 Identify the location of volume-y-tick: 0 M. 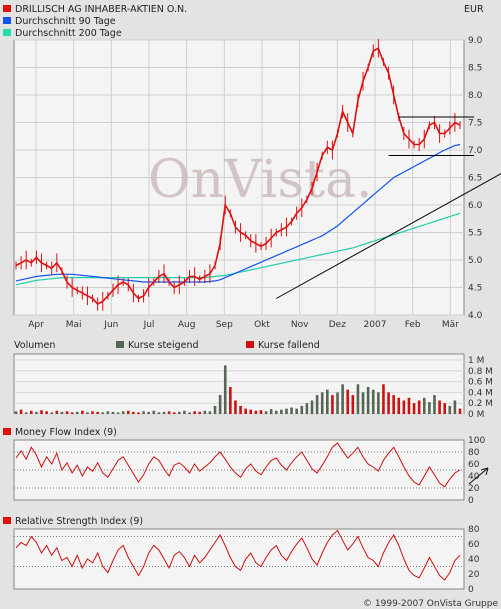
(476, 415).